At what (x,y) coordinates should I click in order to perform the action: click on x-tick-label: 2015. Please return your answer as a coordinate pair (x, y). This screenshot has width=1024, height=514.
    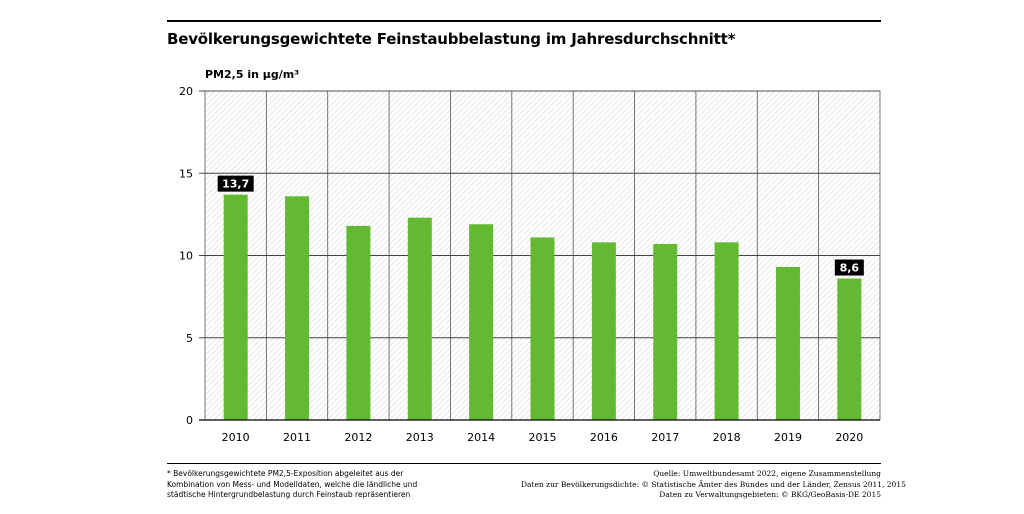
    Looking at the image, I should click on (543, 437).